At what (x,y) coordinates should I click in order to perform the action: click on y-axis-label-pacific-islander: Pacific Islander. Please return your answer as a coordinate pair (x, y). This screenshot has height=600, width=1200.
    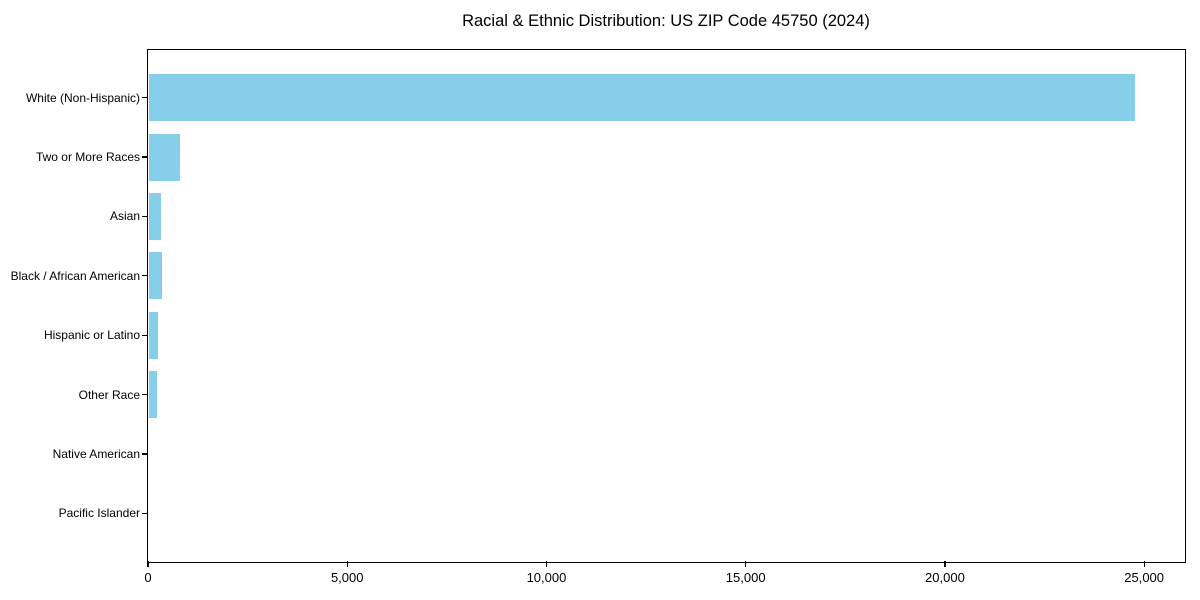
    Looking at the image, I should click on (99, 513).